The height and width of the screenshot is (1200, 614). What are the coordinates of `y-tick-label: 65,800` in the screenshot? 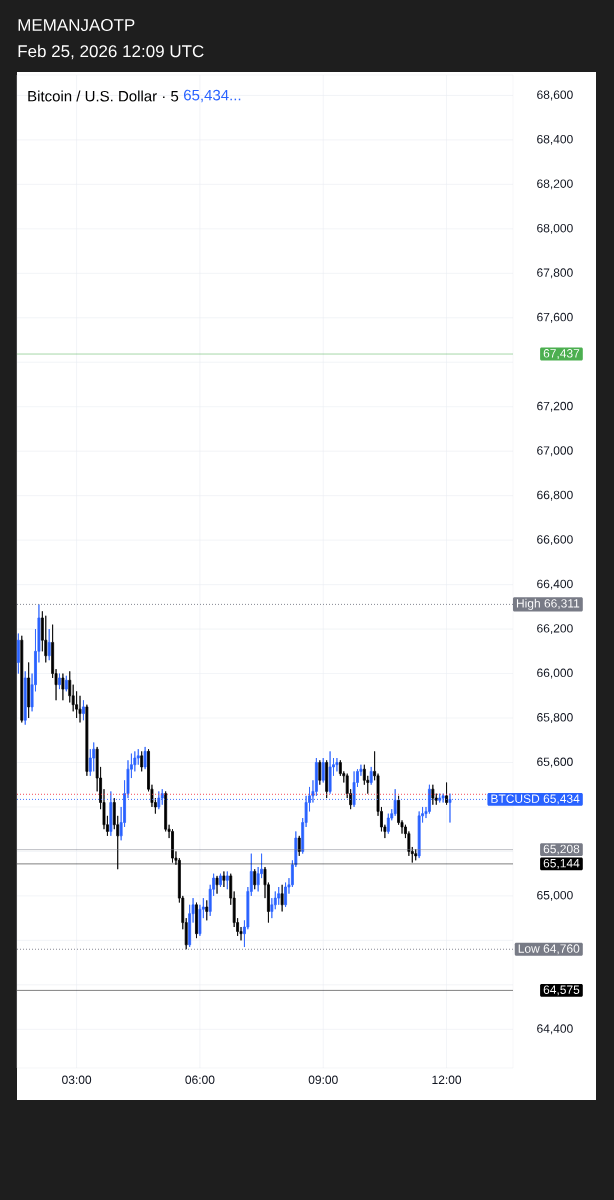 It's located at (555, 718).